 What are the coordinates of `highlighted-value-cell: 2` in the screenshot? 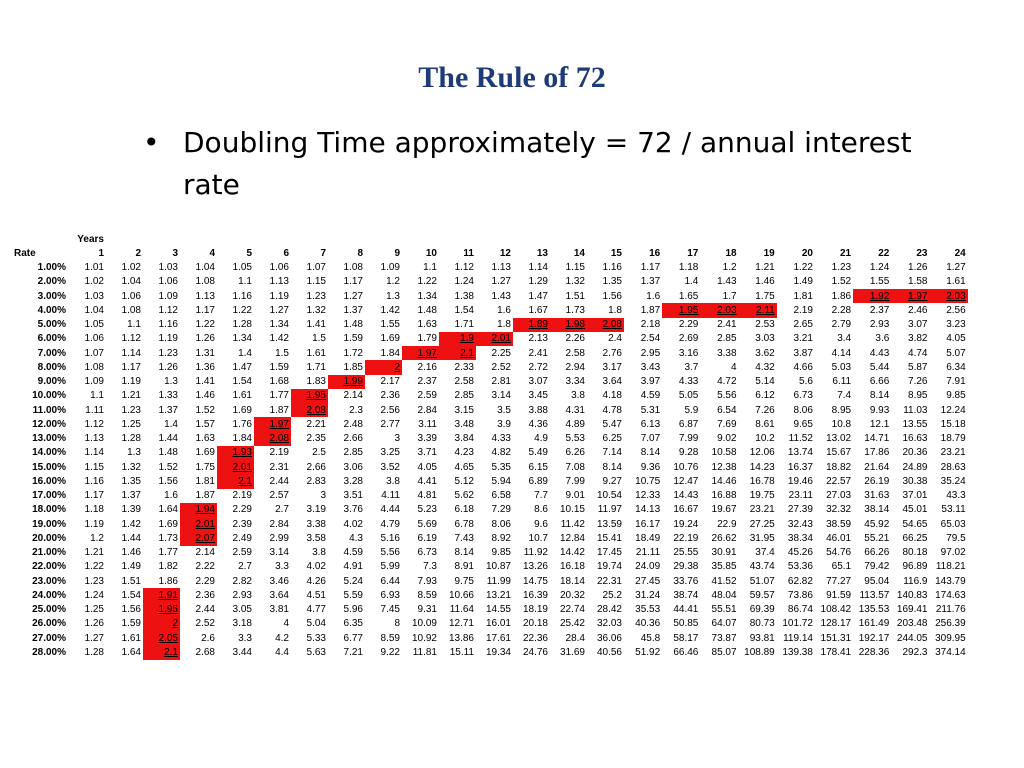 It's located at (161, 623).